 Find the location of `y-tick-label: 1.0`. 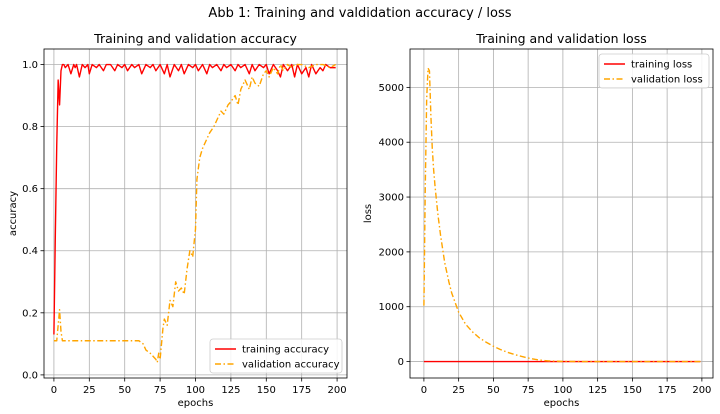

y-tick-label: 1.0 is located at coordinates (30, 65).